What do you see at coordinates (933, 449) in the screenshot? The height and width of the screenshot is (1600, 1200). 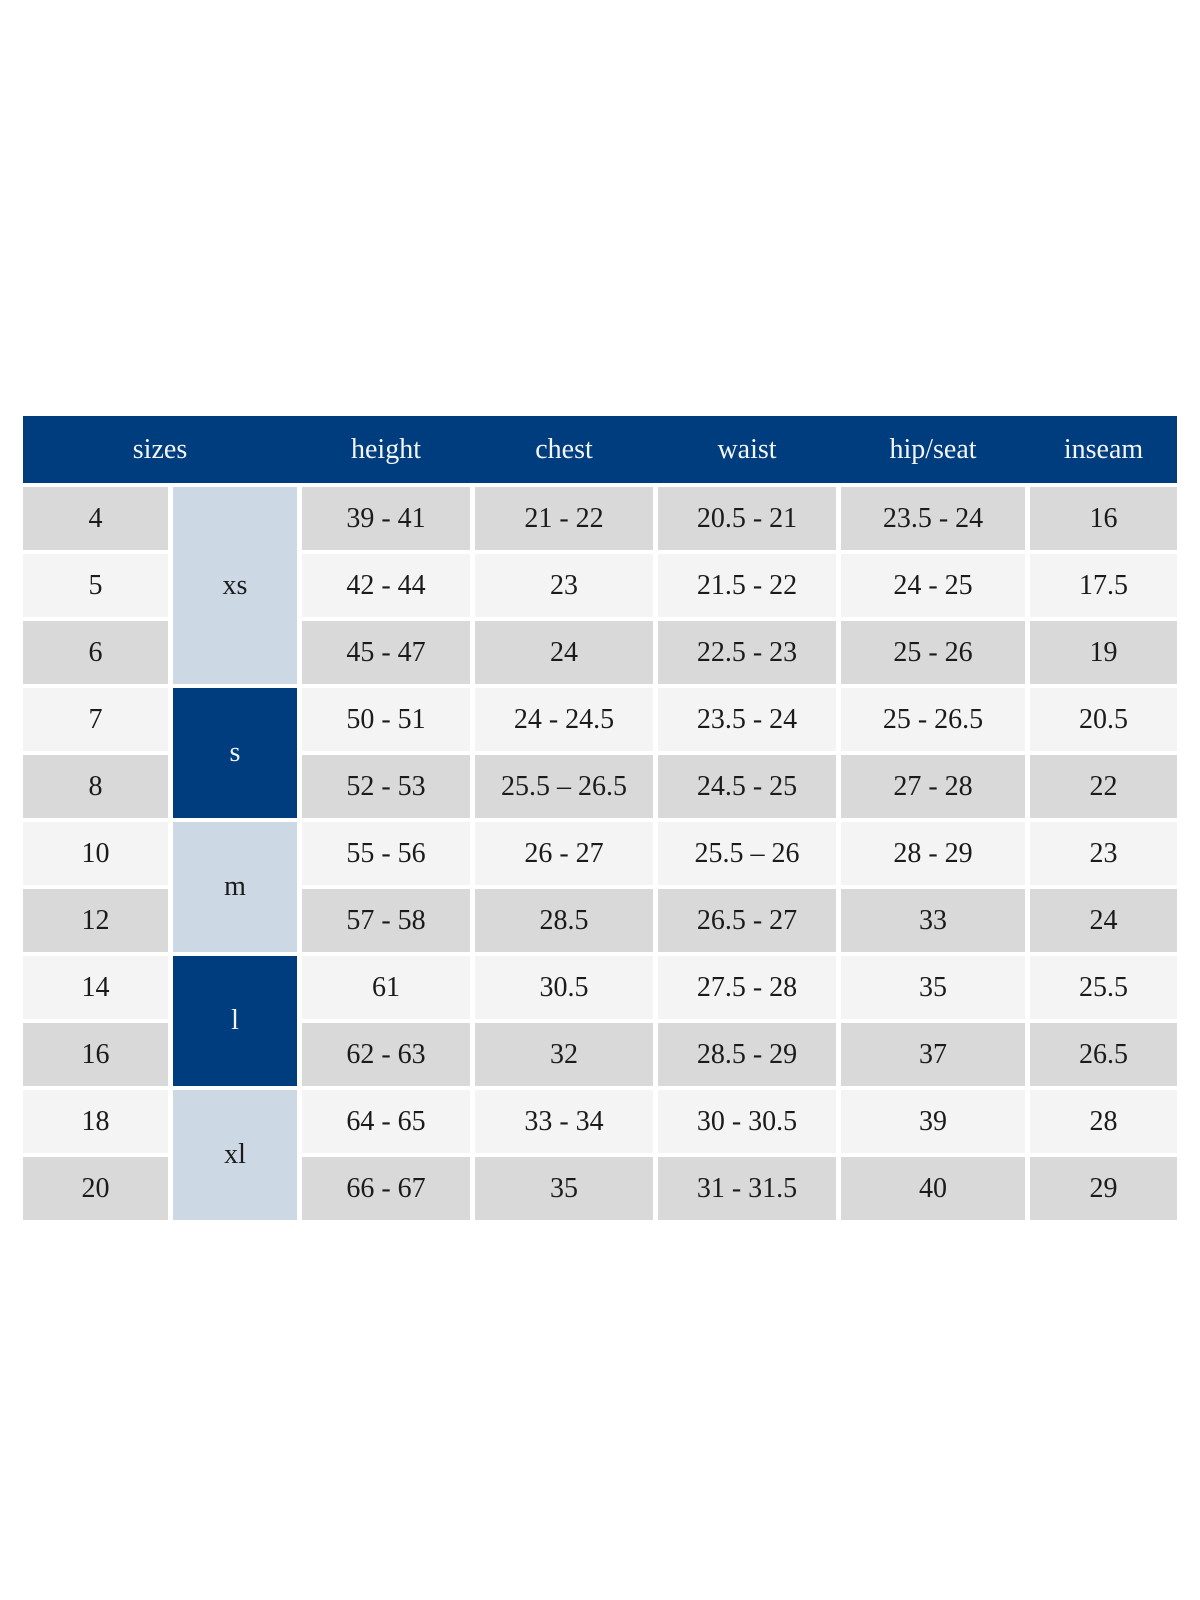 I see `column-header-hip-seat: hip/seat` at bounding box center [933, 449].